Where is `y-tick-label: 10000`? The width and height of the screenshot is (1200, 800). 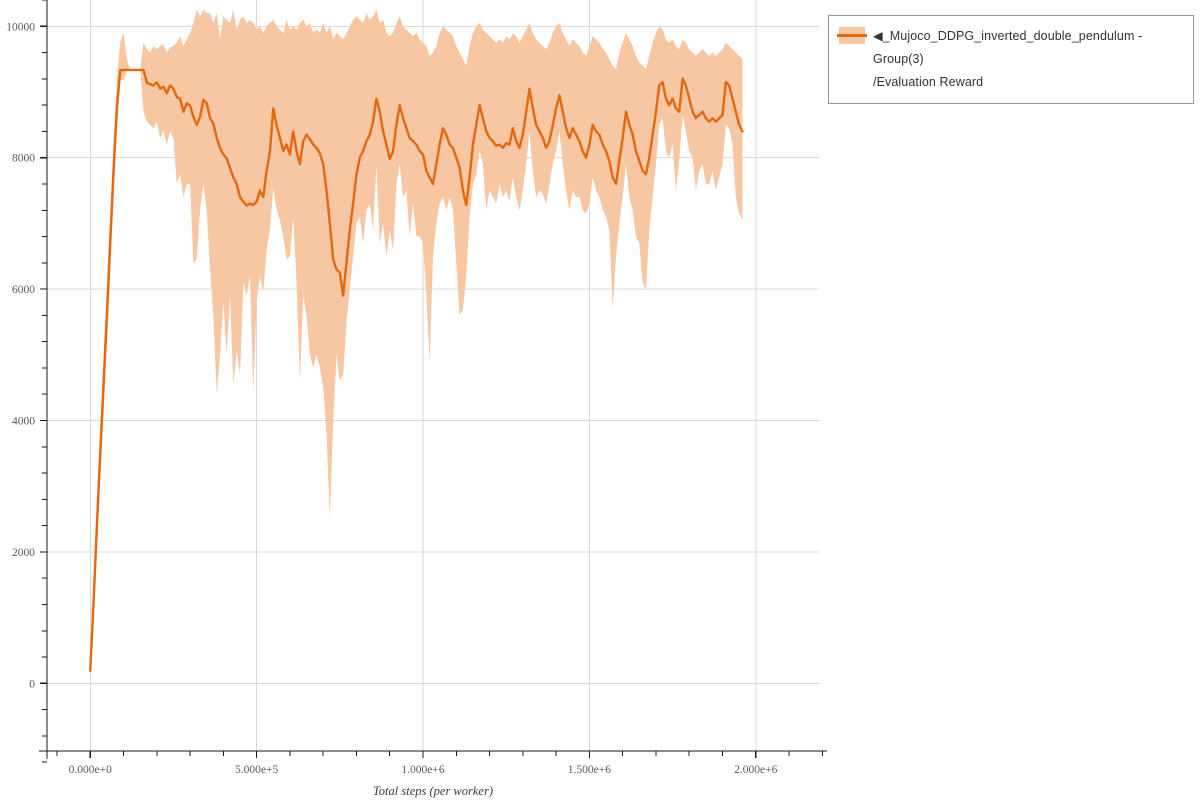
y-tick-label: 10000 is located at coordinates (20, 27).